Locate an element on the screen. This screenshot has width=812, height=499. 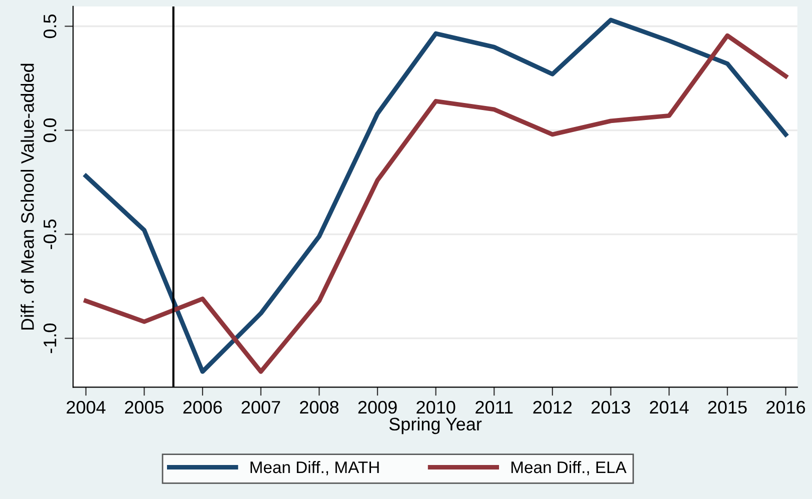
x-tick-label: 2007 is located at coordinates (261, 407).